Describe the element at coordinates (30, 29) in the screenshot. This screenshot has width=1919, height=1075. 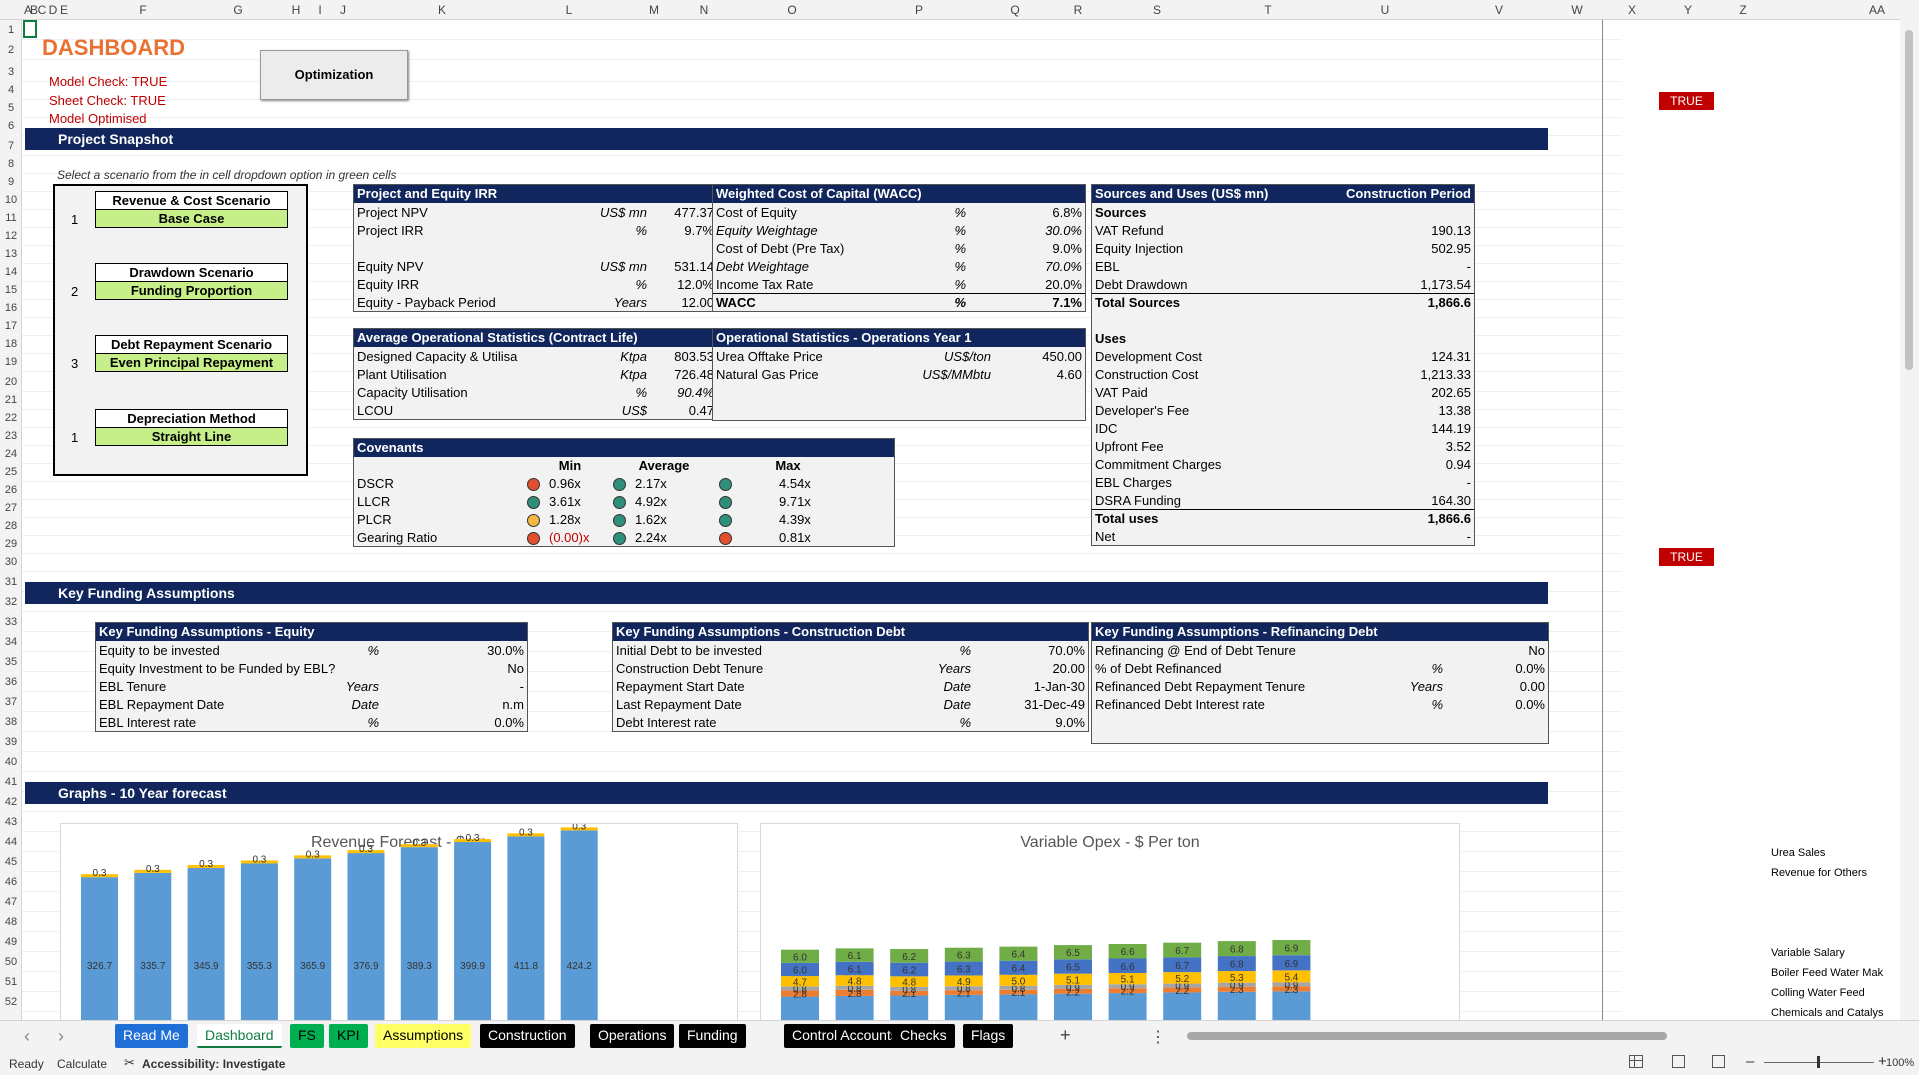
I see `selected-cell` at that location.